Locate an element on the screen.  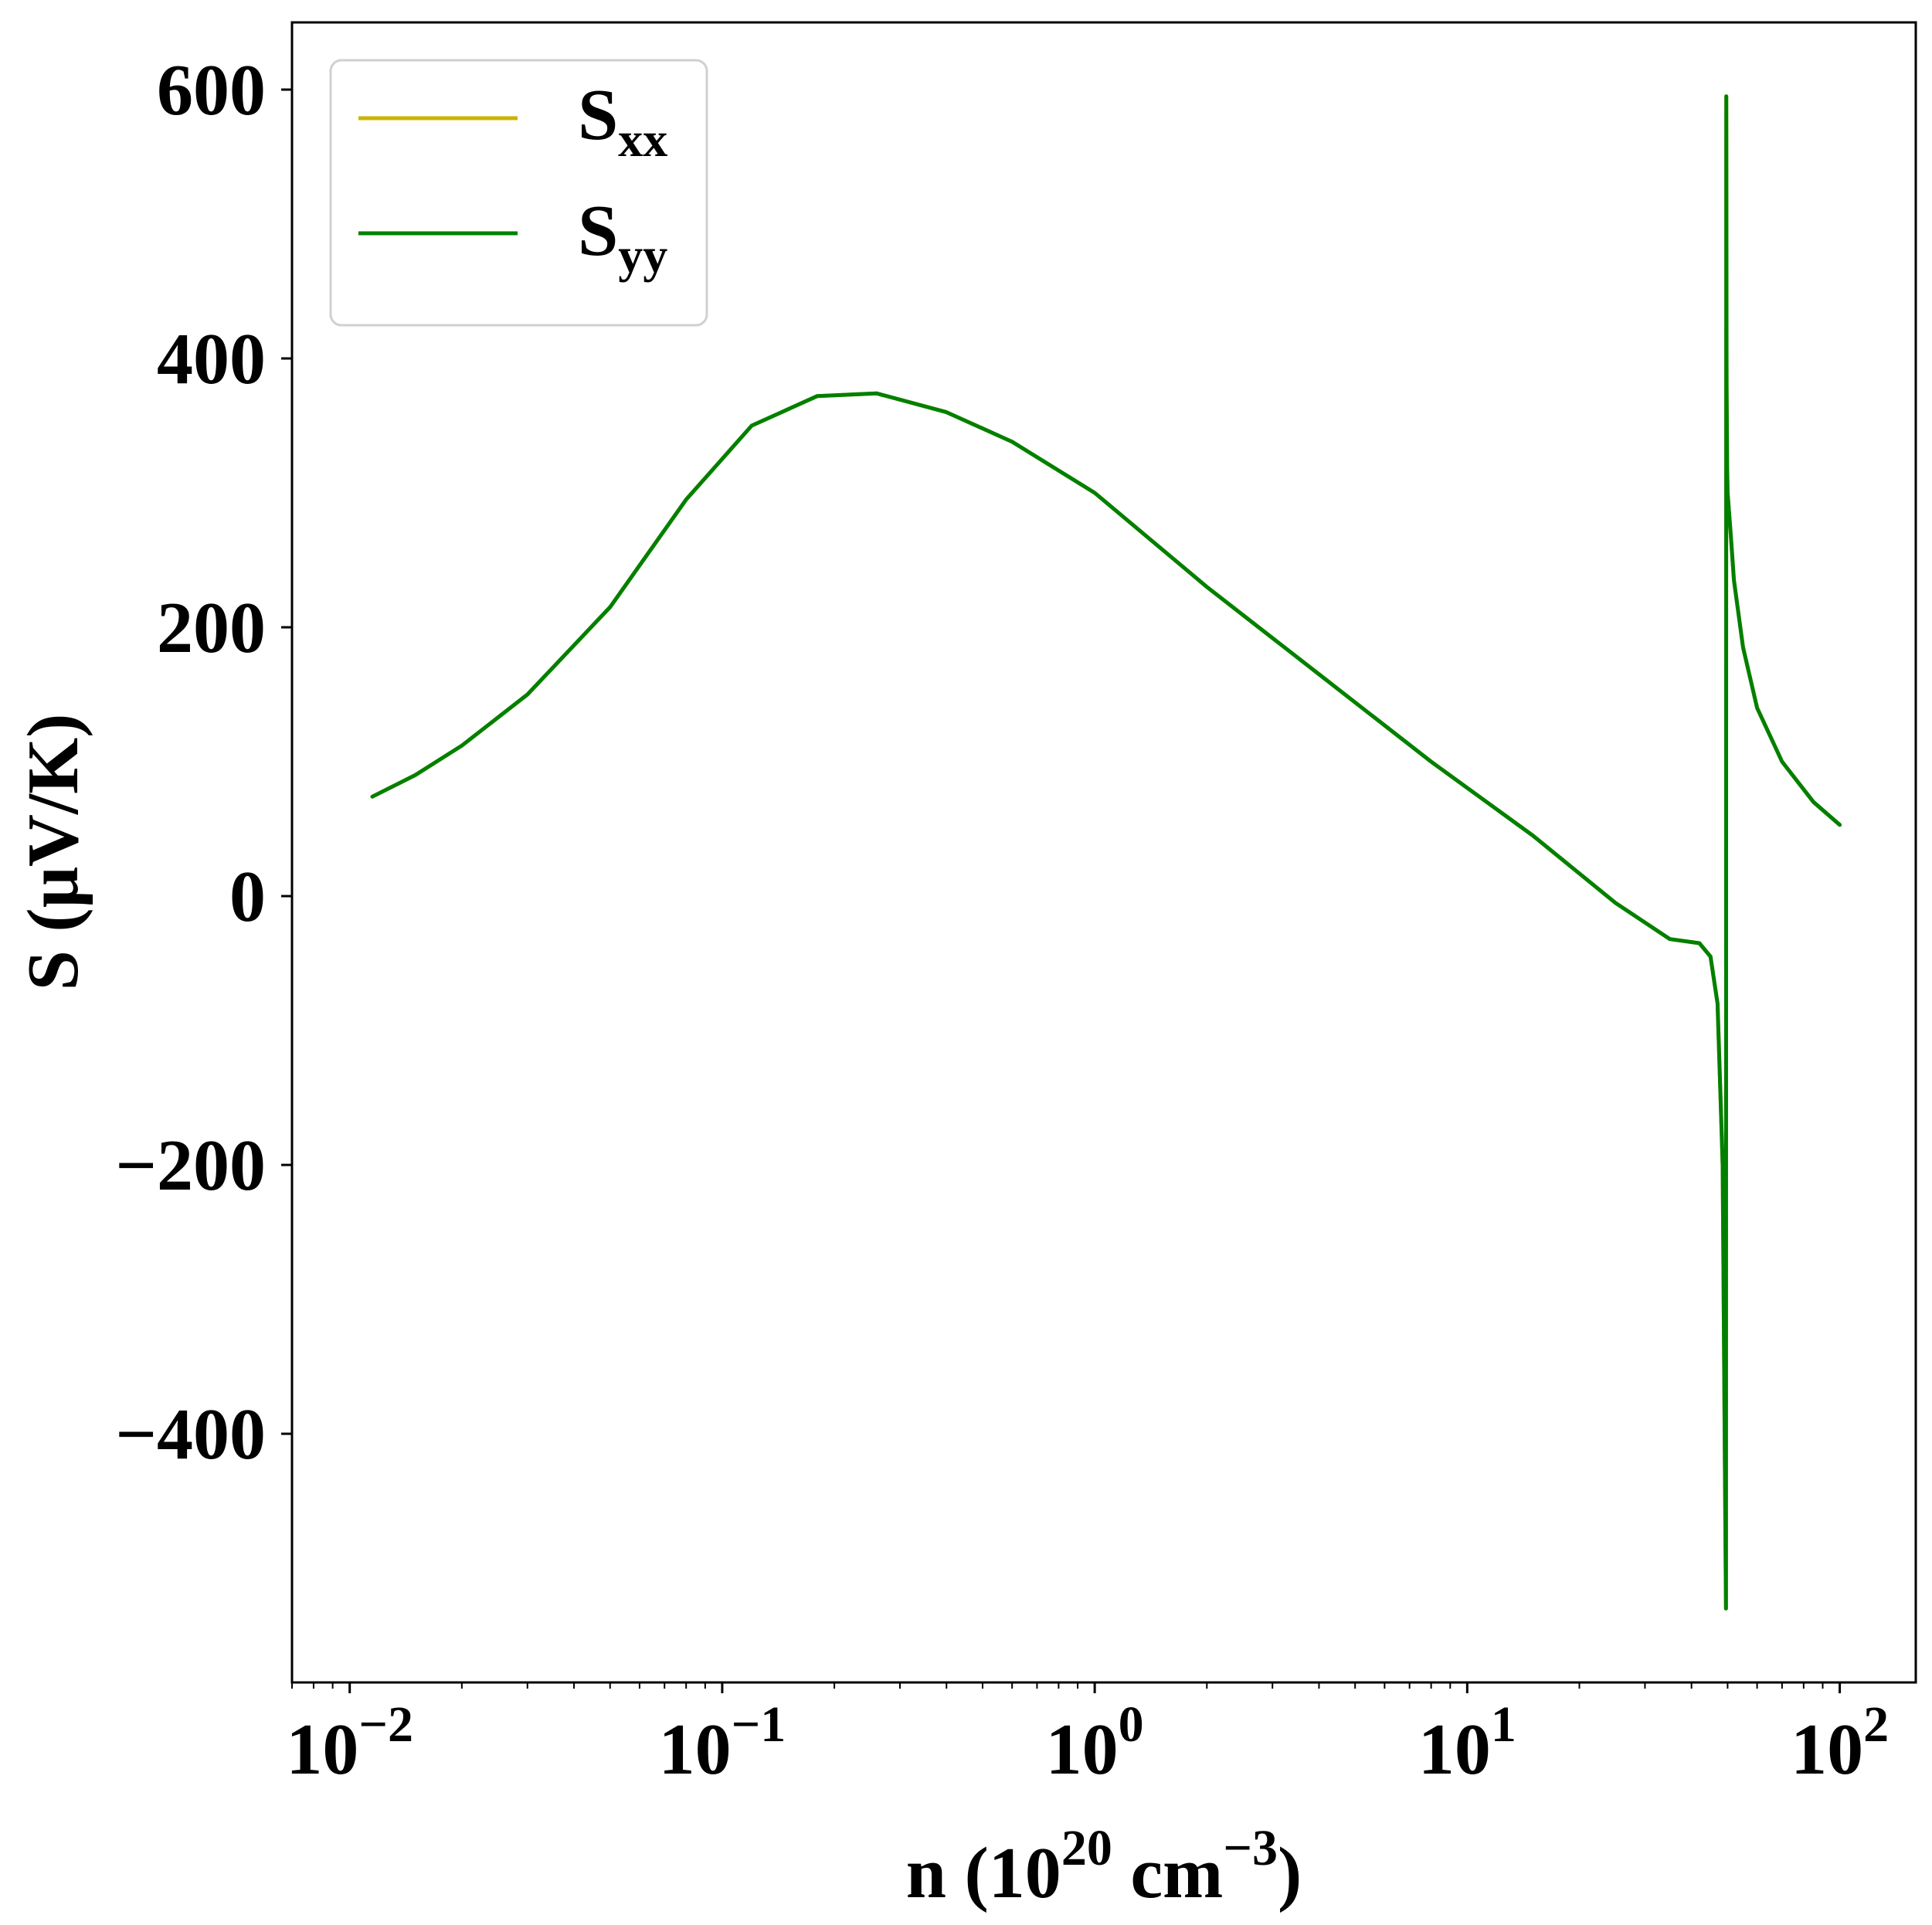
x-tick-label: 10⁰ is located at coordinates (1095, 1743).